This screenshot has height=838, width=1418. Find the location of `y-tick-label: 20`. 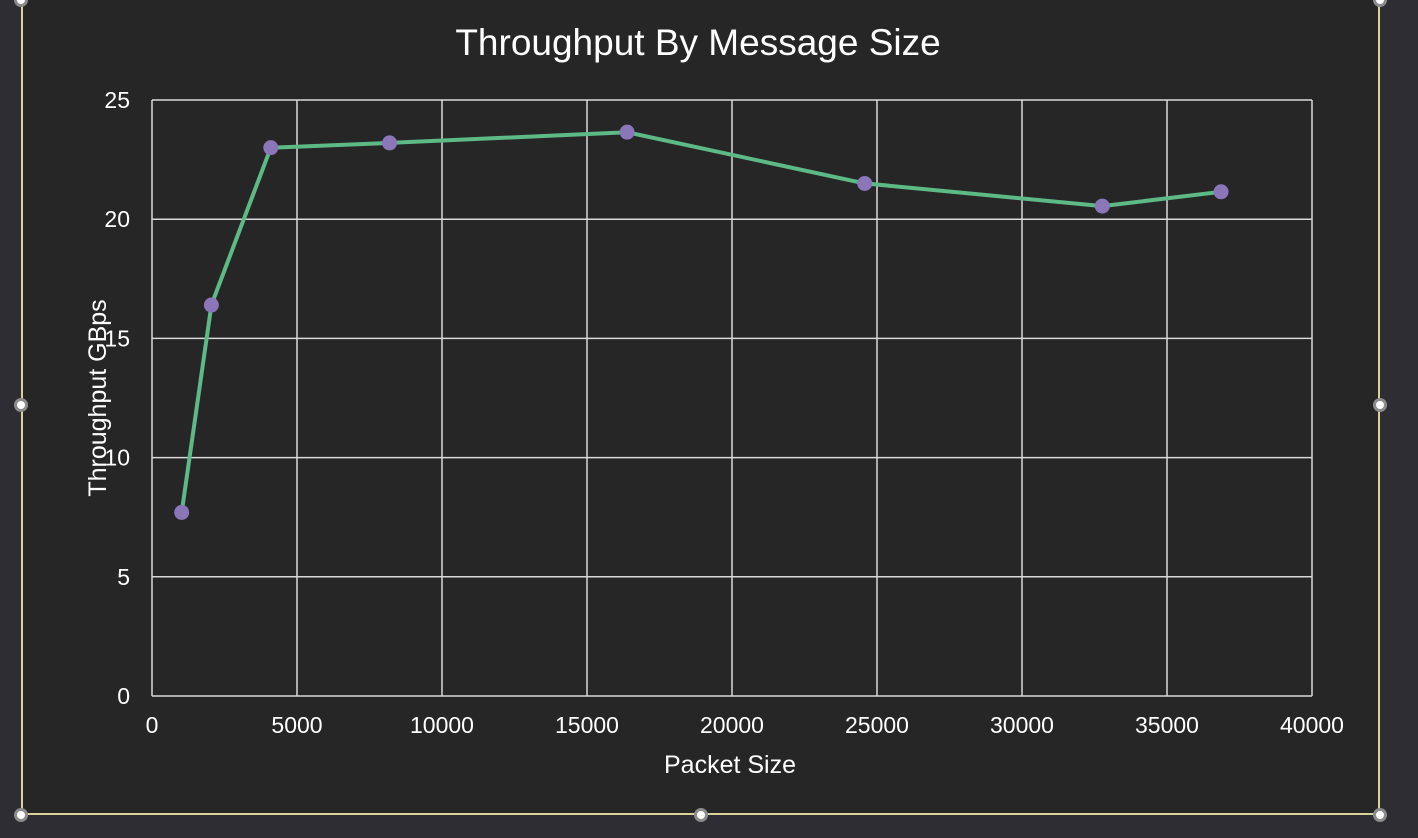

y-tick-label: 20 is located at coordinates (117, 219).